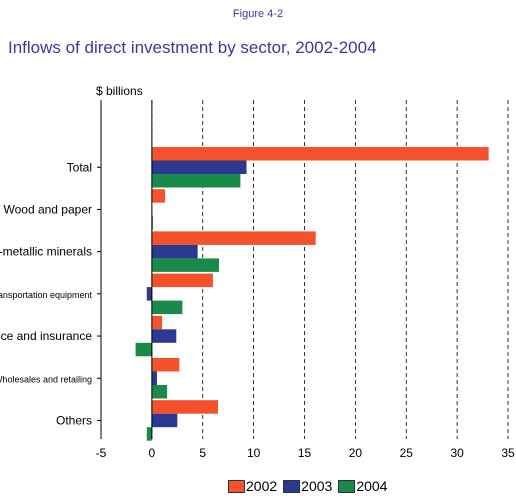 The height and width of the screenshot is (499, 516). What do you see at coordinates (346, 486) in the screenshot?
I see `legend-swatch-2004` at bounding box center [346, 486].